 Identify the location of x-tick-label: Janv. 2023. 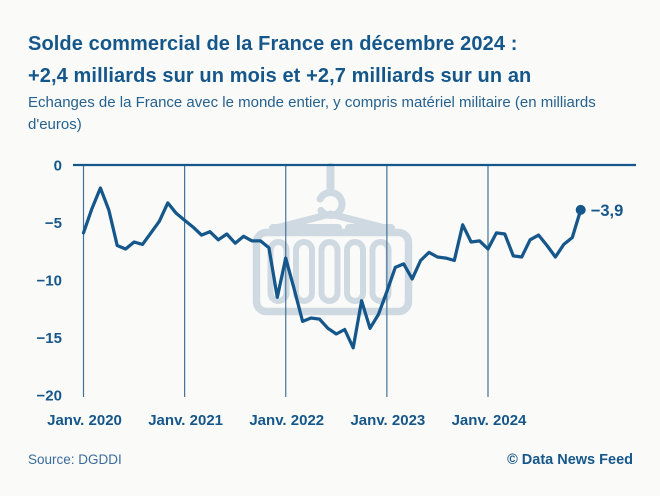
(387, 420).